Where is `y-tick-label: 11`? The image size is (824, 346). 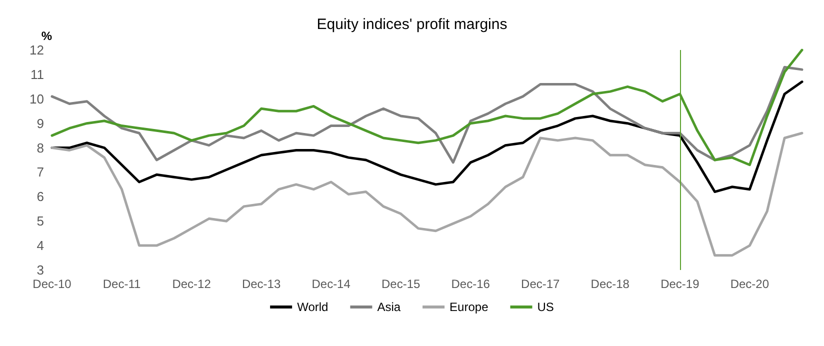
y-tick-label: 11 is located at coordinates (37, 74).